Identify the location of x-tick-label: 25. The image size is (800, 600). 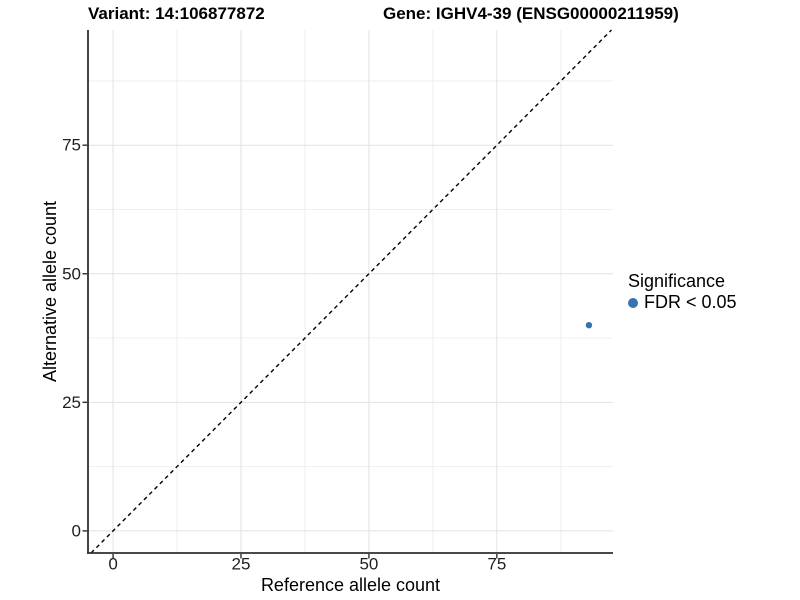
(241, 564).